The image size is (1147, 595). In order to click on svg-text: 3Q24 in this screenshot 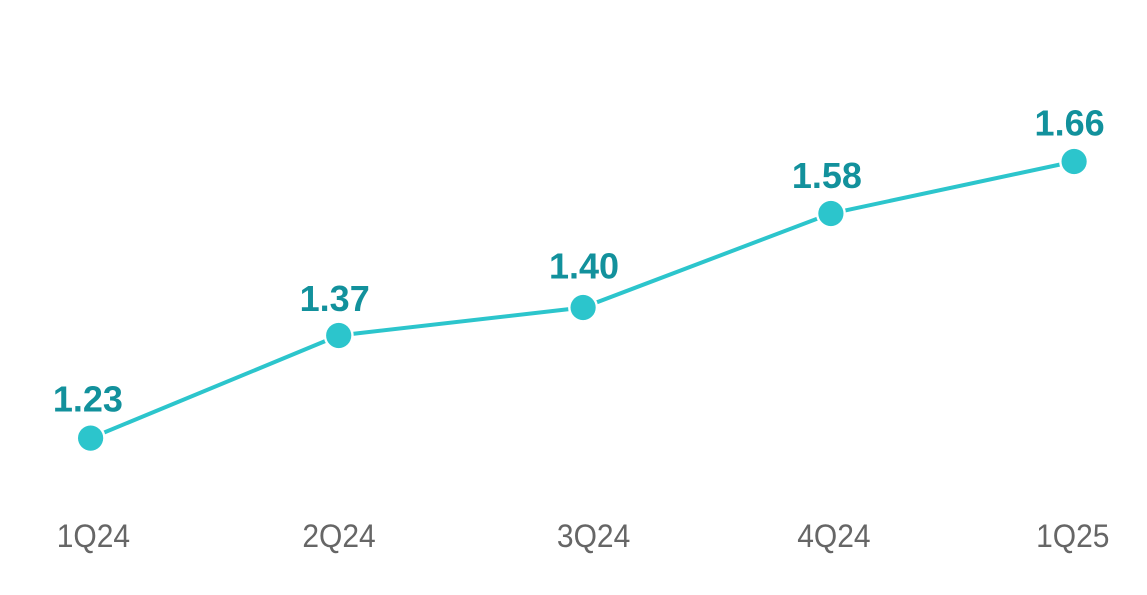, I will do `click(593, 536)`.